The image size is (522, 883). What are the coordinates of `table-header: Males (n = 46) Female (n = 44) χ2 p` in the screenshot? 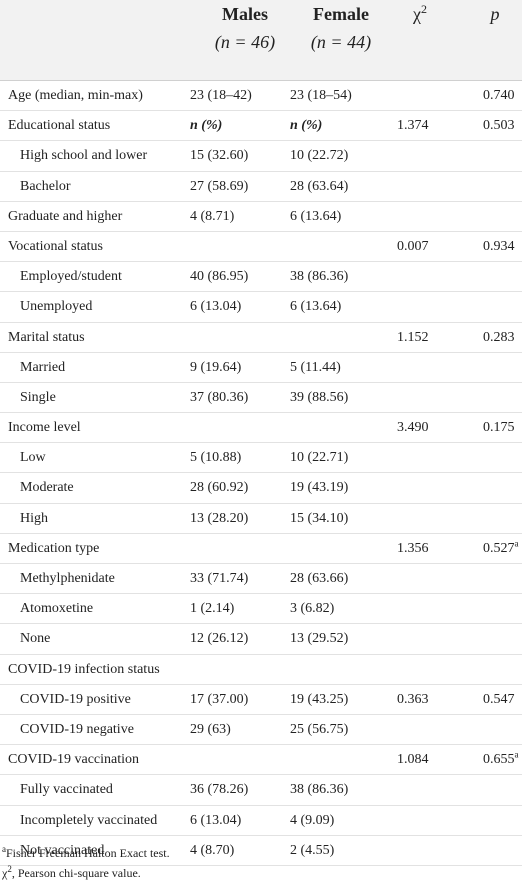 It's located at (261, 40).